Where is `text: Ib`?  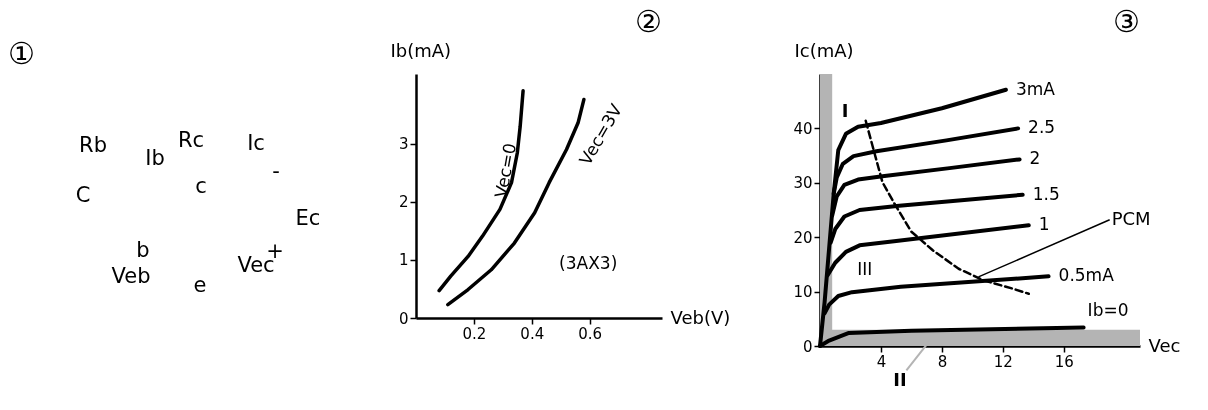
text: Ib is located at coordinates (155, 158).